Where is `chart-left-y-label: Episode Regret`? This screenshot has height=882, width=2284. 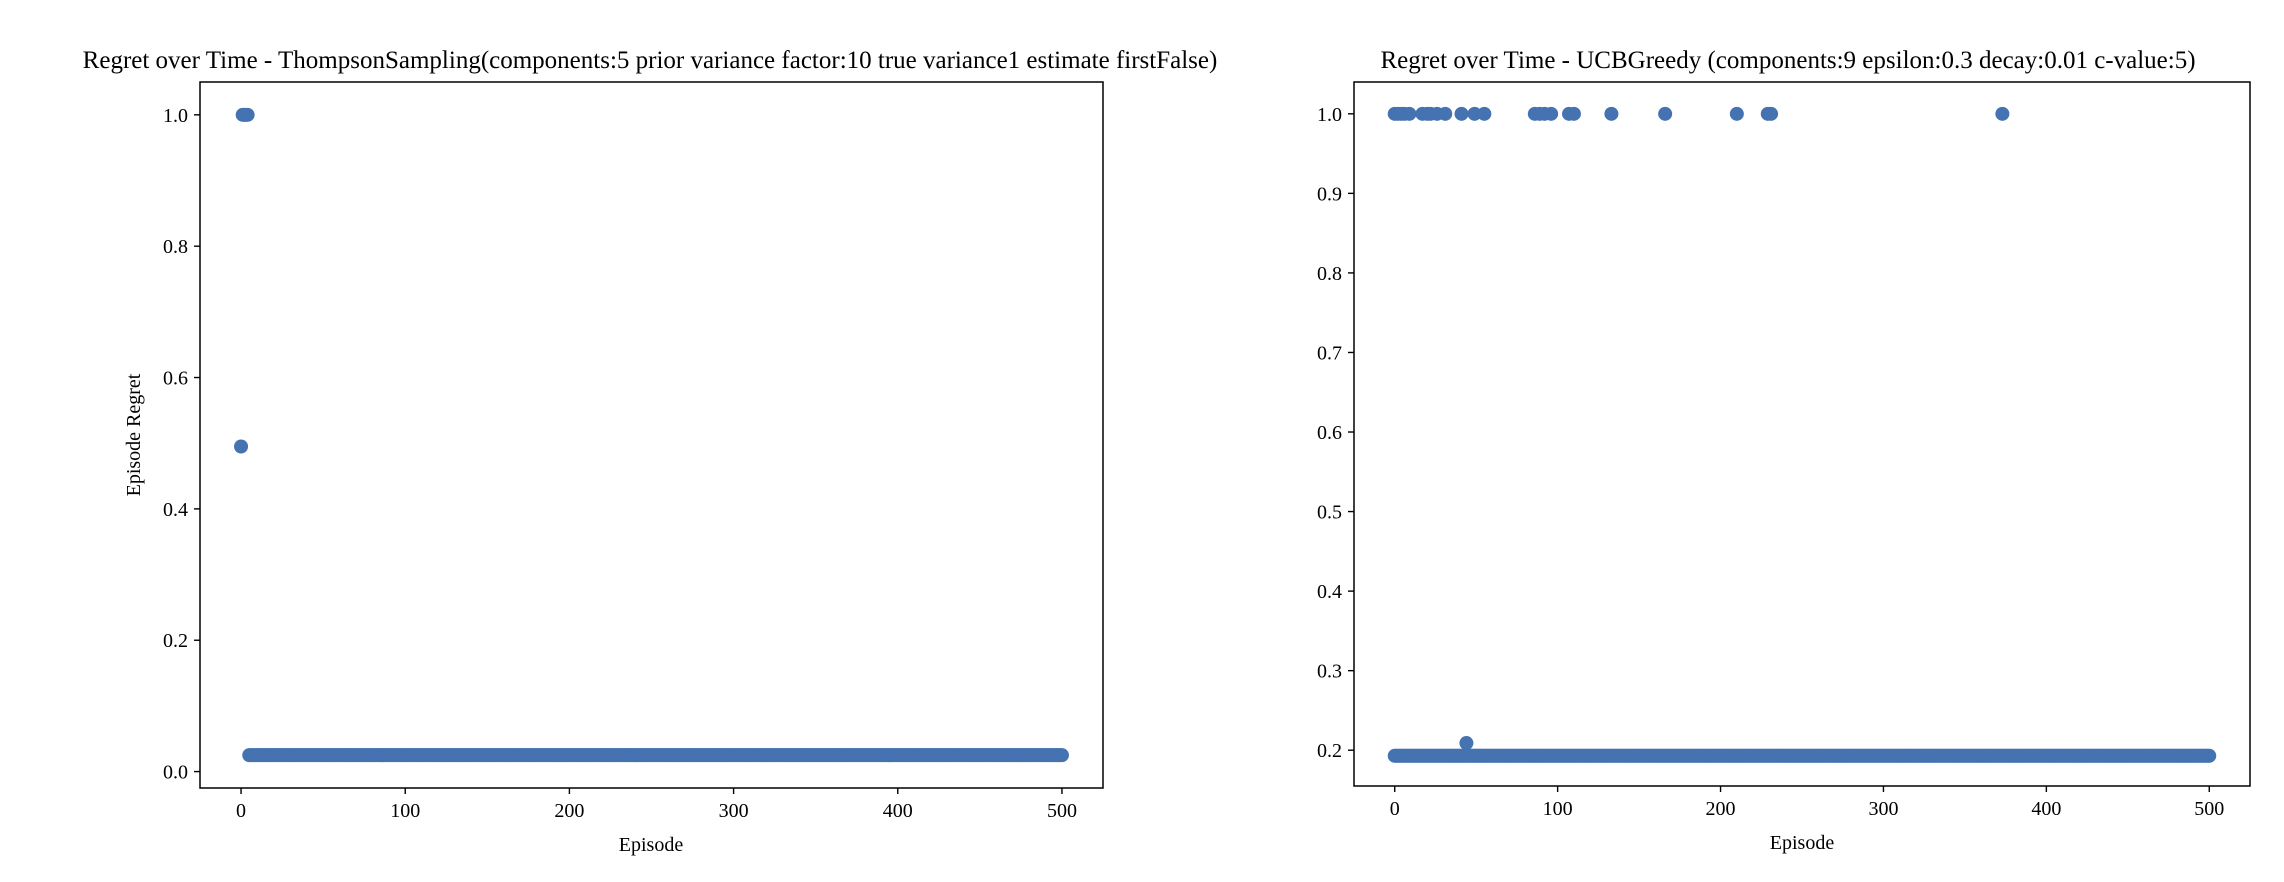
chart-left-y-label: Episode Regret is located at coordinates (134, 434).